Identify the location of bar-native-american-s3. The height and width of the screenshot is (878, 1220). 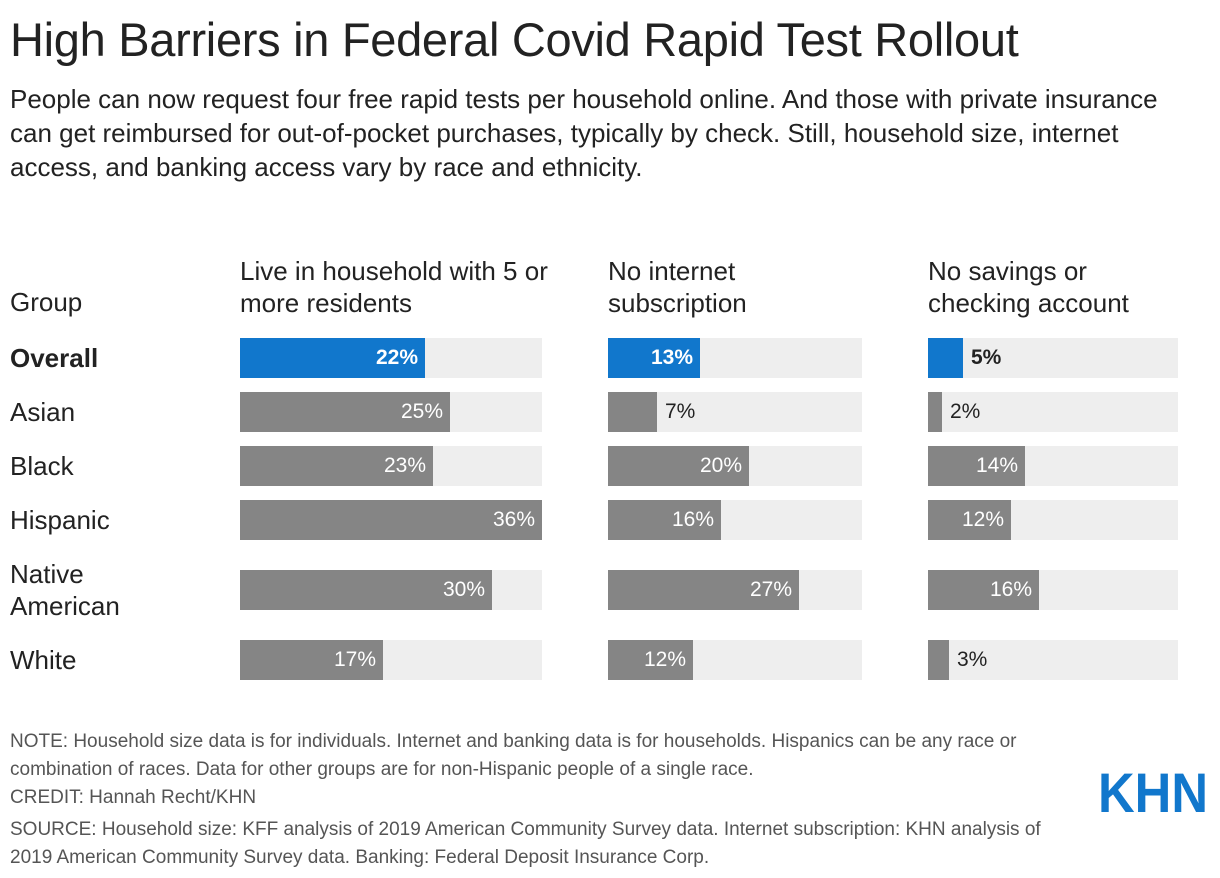
(983, 590).